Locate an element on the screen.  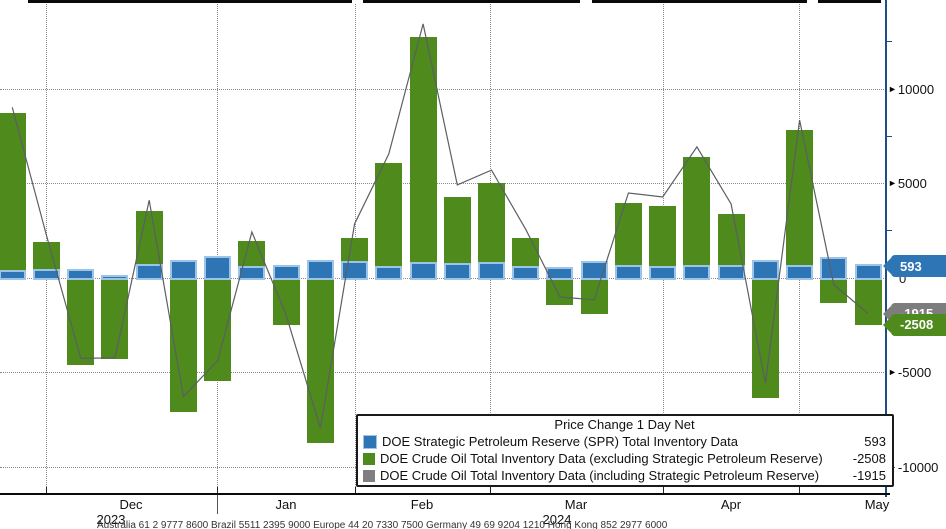
month-label: Feb is located at coordinates (422, 504).